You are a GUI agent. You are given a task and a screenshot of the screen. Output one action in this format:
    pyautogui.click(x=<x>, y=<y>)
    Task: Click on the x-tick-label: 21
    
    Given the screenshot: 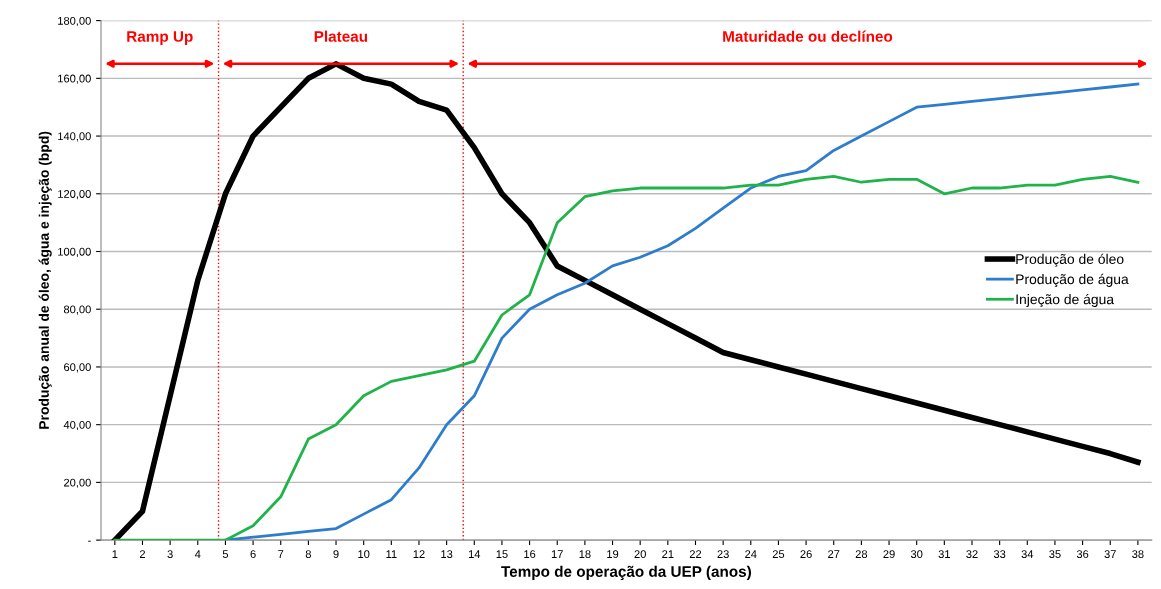 What is the action you would take?
    pyautogui.click(x=668, y=554)
    